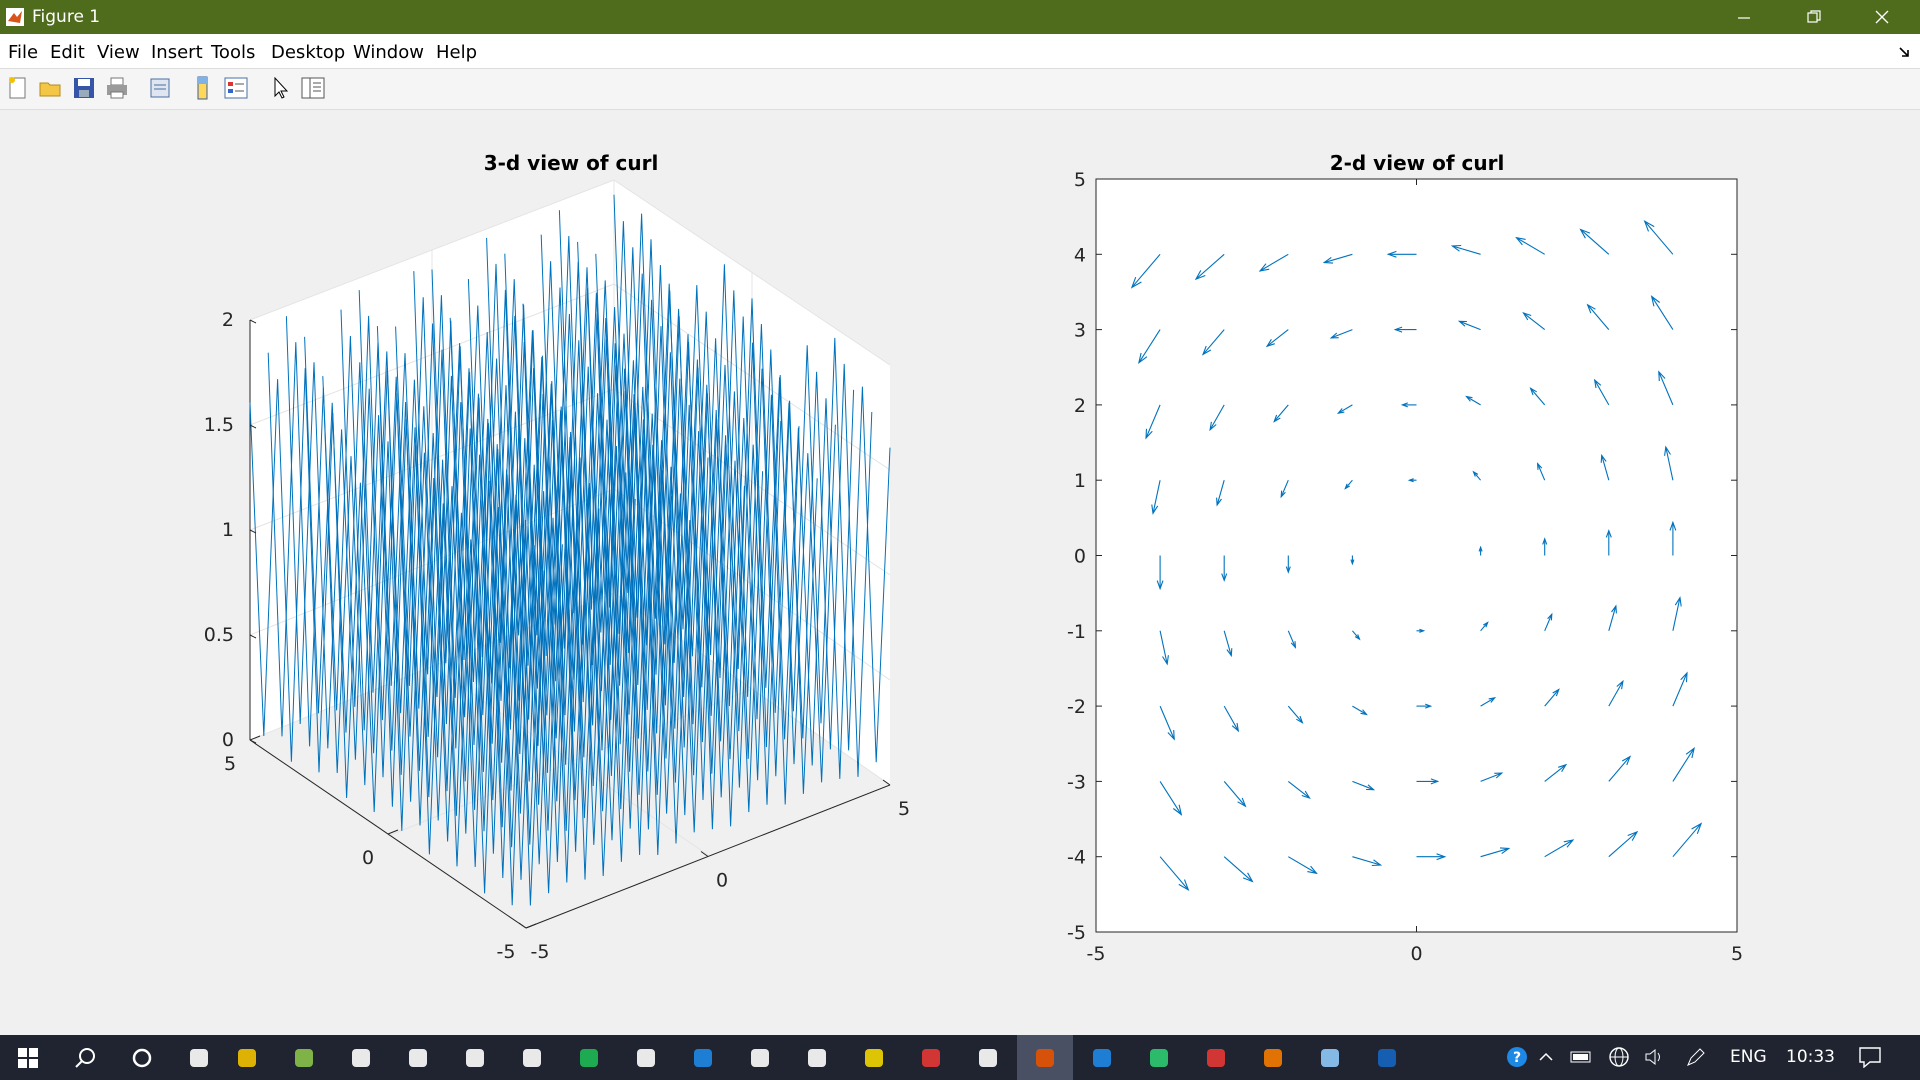 Image resolution: width=1920 pixels, height=1080 pixels. Describe the element at coordinates (874, 1057) in the screenshot. I see `sticky-notes-icon` at that location.